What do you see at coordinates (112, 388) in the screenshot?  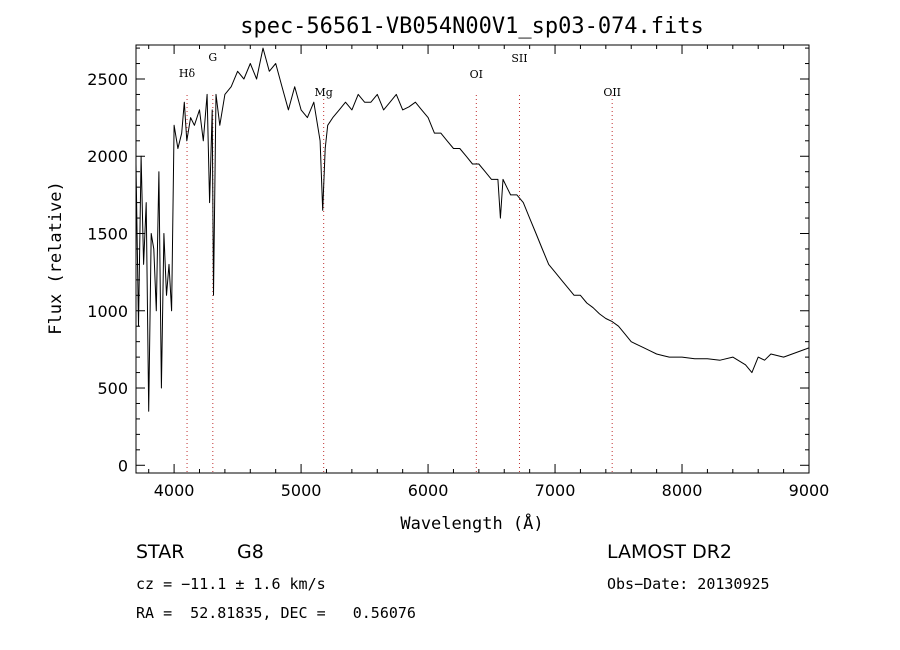 I see `y-tick-label: 500` at bounding box center [112, 388].